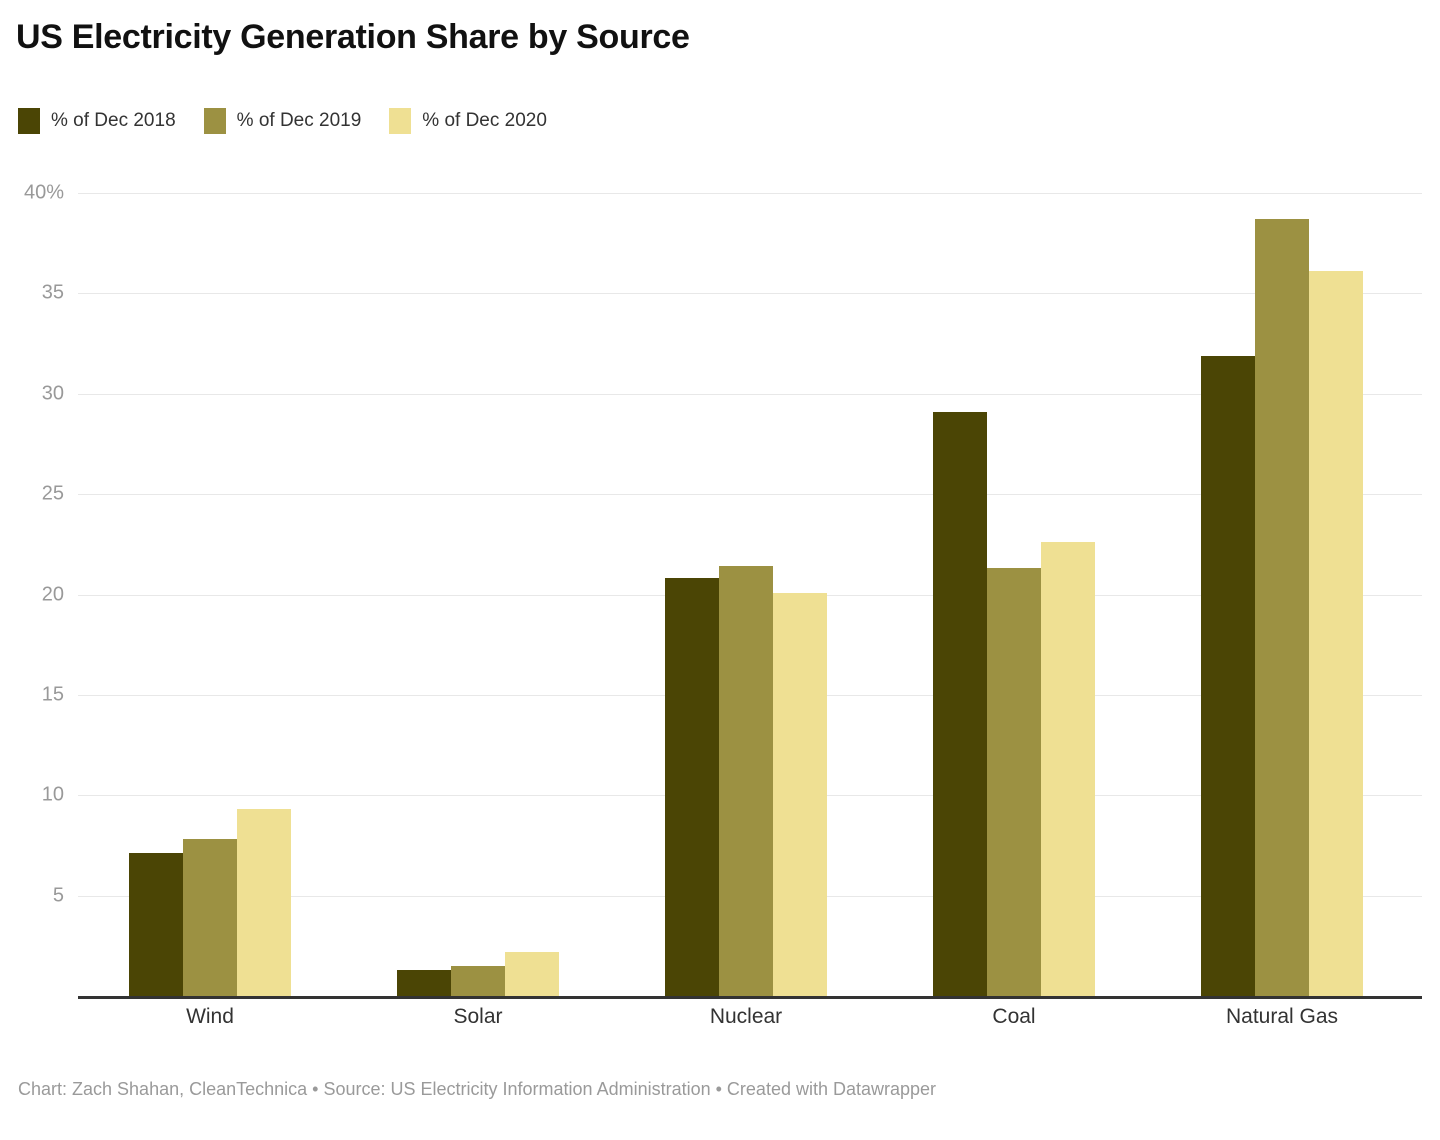 The image size is (1440, 1140). What do you see at coordinates (478, 1016) in the screenshot?
I see `x-axis-tick-label: Solar` at bounding box center [478, 1016].